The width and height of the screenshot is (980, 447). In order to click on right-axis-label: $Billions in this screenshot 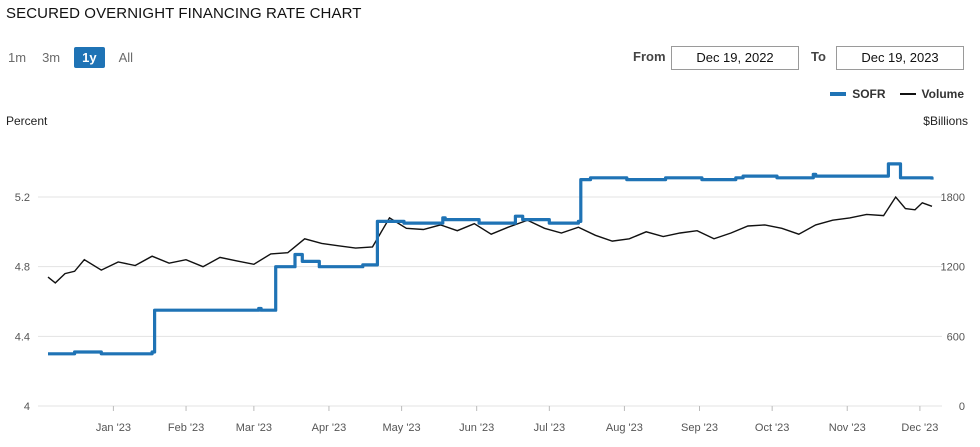, I will do `click(945, 121)`.